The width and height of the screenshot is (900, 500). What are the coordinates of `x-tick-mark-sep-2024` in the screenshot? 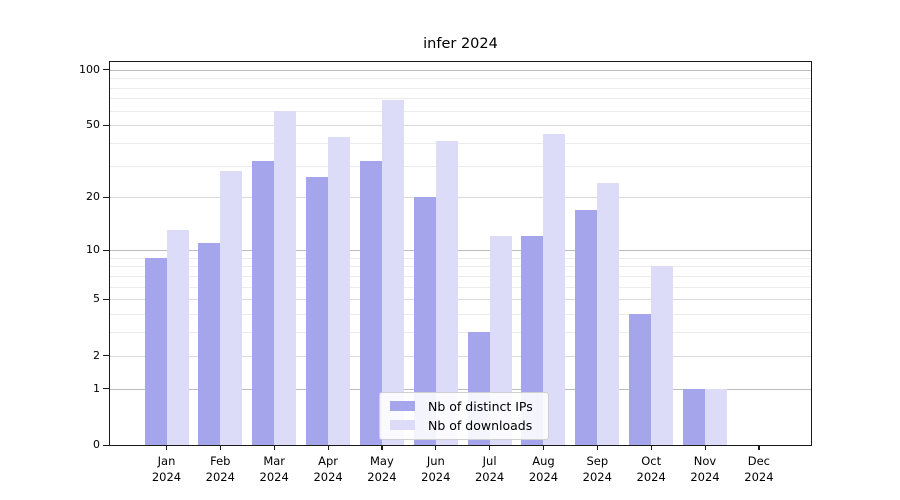 It's located at (597, 448).